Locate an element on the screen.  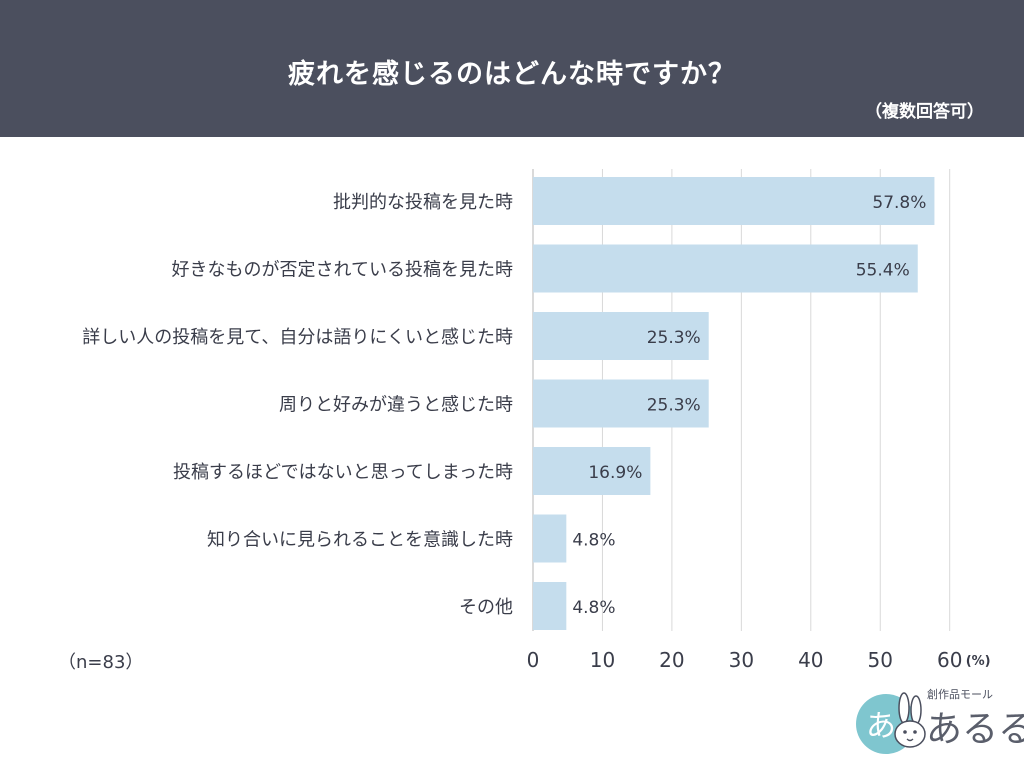
sample-size: （n=83） is located at coordinates (101, 662).